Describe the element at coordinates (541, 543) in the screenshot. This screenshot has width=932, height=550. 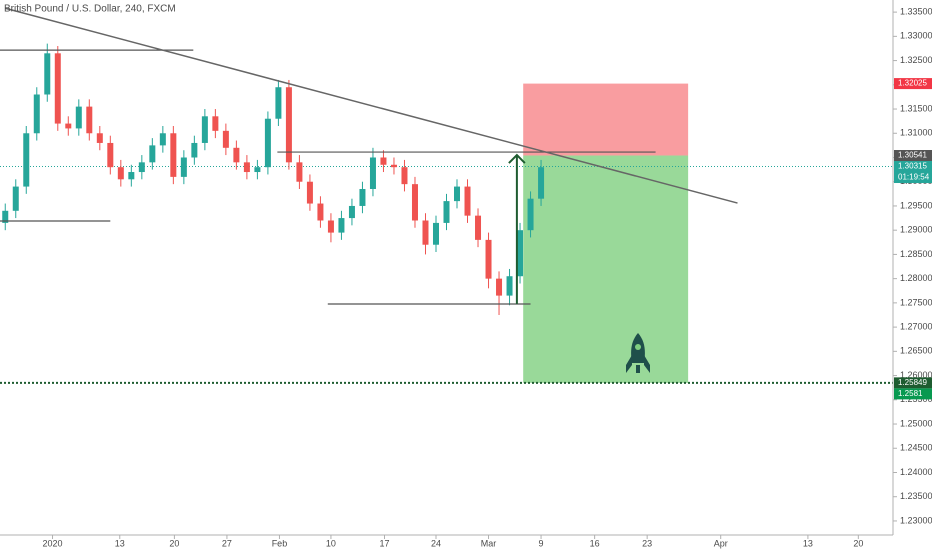
I see `x-tick-label: 9` at that location.